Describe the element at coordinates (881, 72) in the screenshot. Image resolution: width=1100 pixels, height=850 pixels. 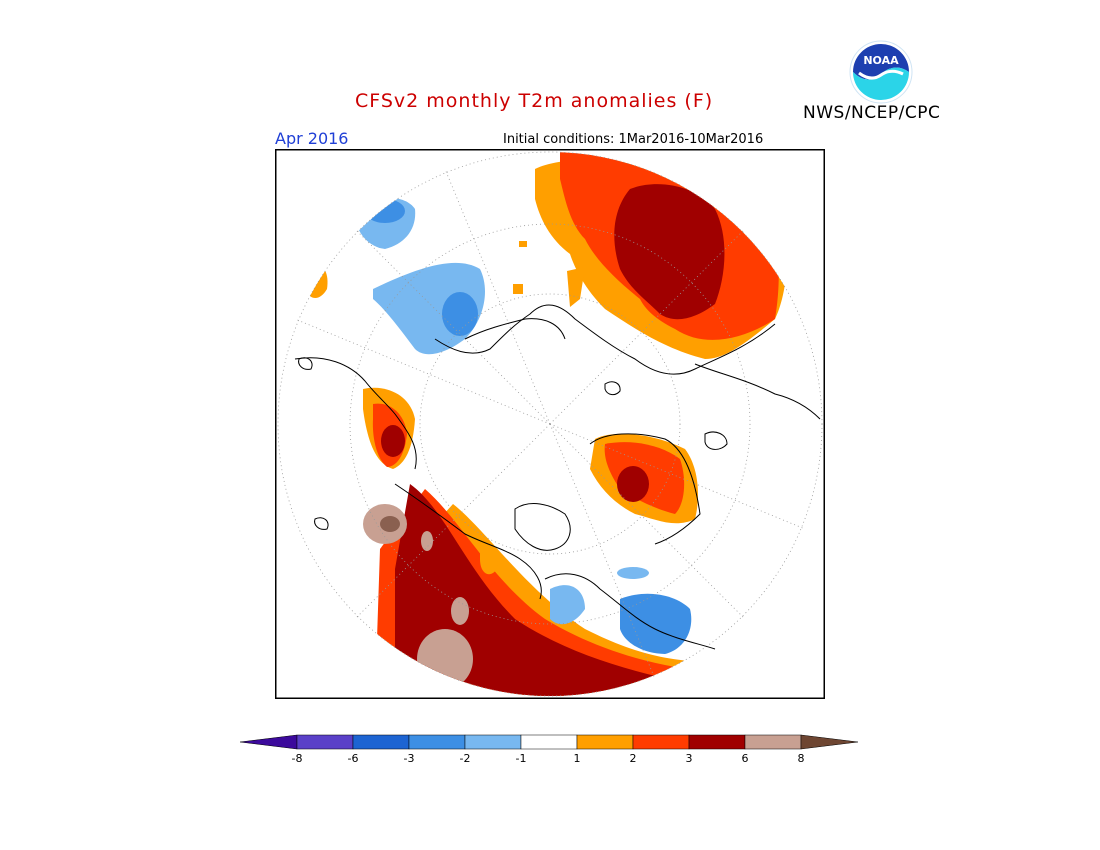
I see `noaa-logo: NOAA` at that location.